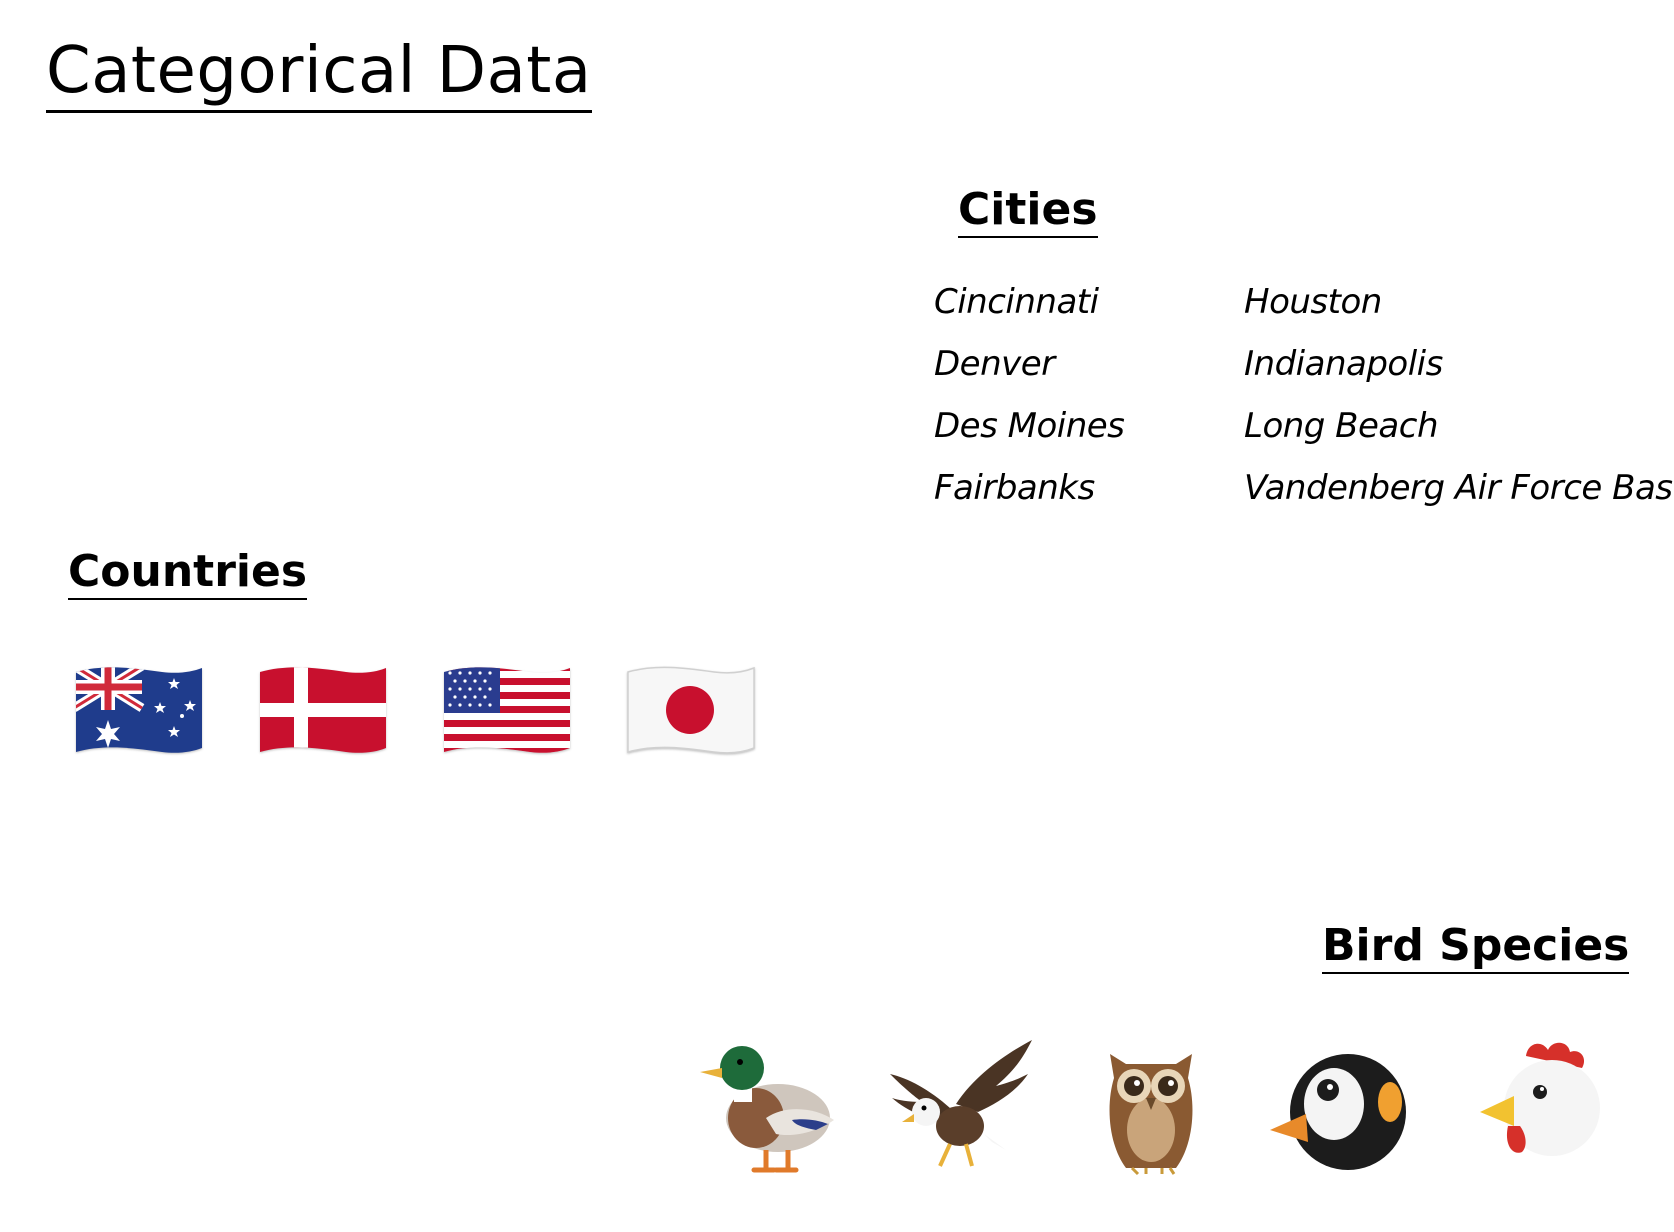  Describe the element at coordinates (323, 710) in the screenshot. I see `denmark-flag-icon` at that location.